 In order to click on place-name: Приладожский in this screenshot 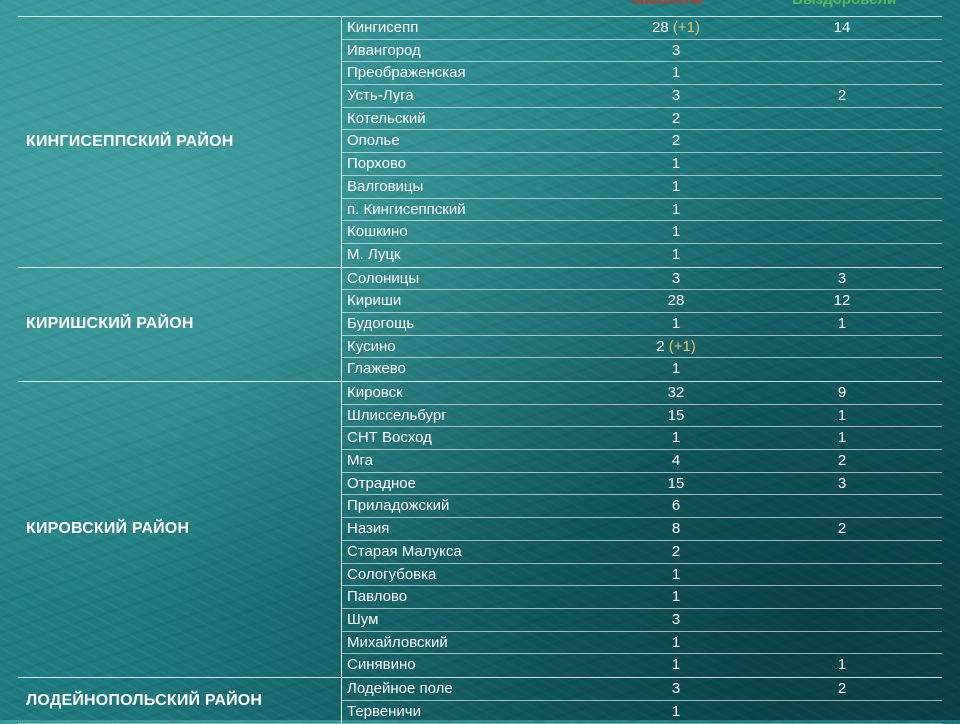, I will do `click(398, 506)`.